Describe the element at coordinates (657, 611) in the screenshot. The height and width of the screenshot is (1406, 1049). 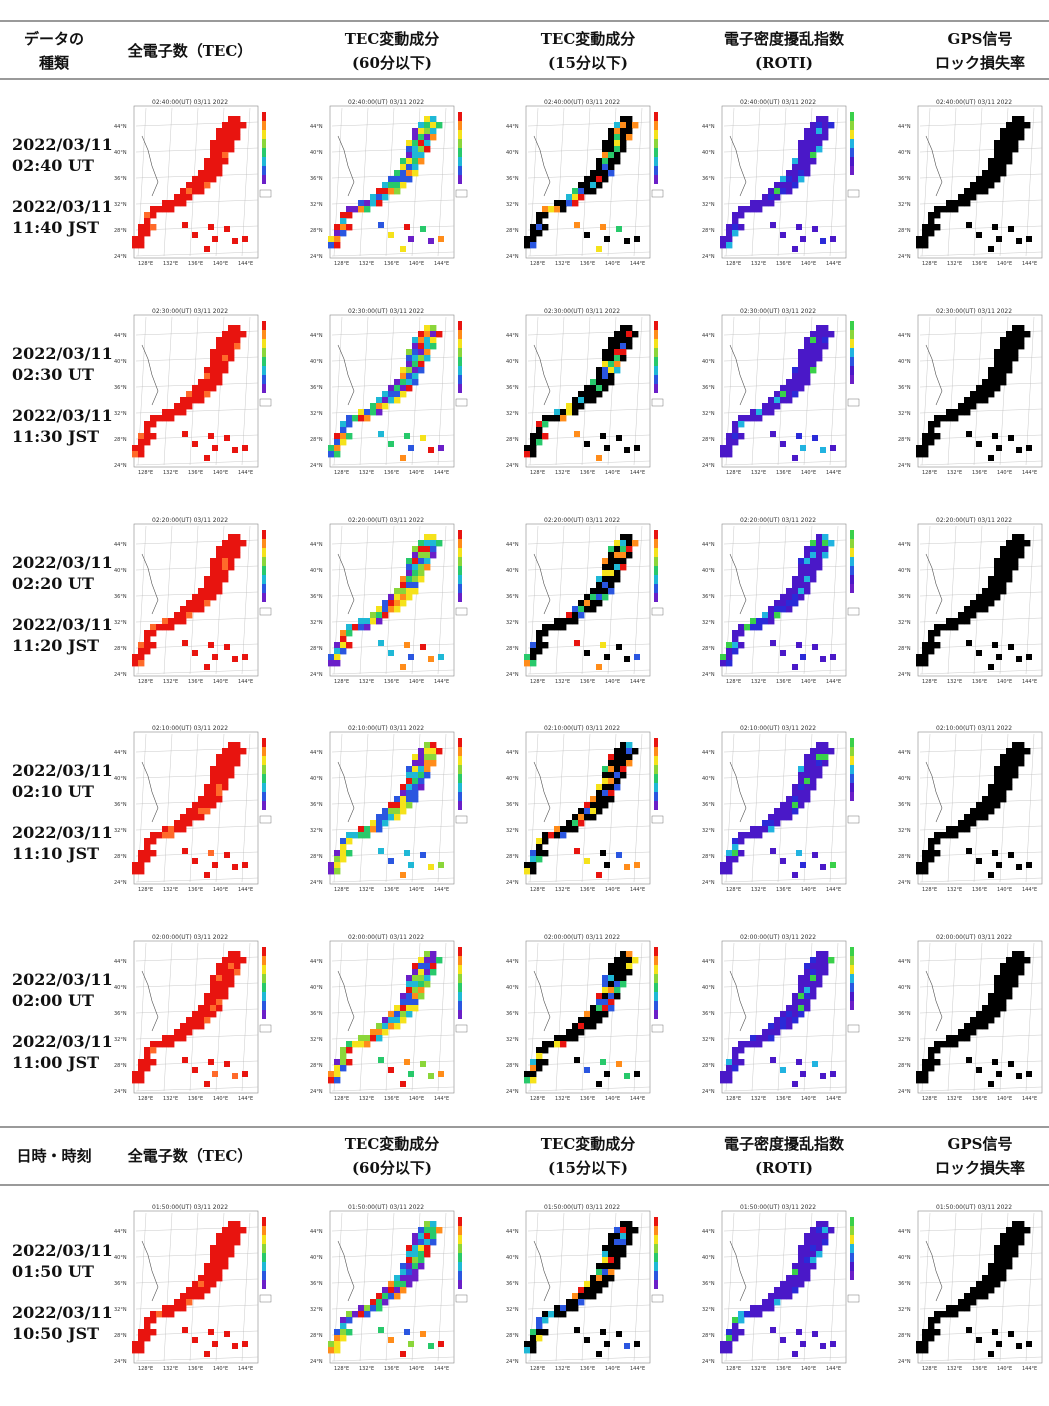
I see `gnss-badge` at that location.